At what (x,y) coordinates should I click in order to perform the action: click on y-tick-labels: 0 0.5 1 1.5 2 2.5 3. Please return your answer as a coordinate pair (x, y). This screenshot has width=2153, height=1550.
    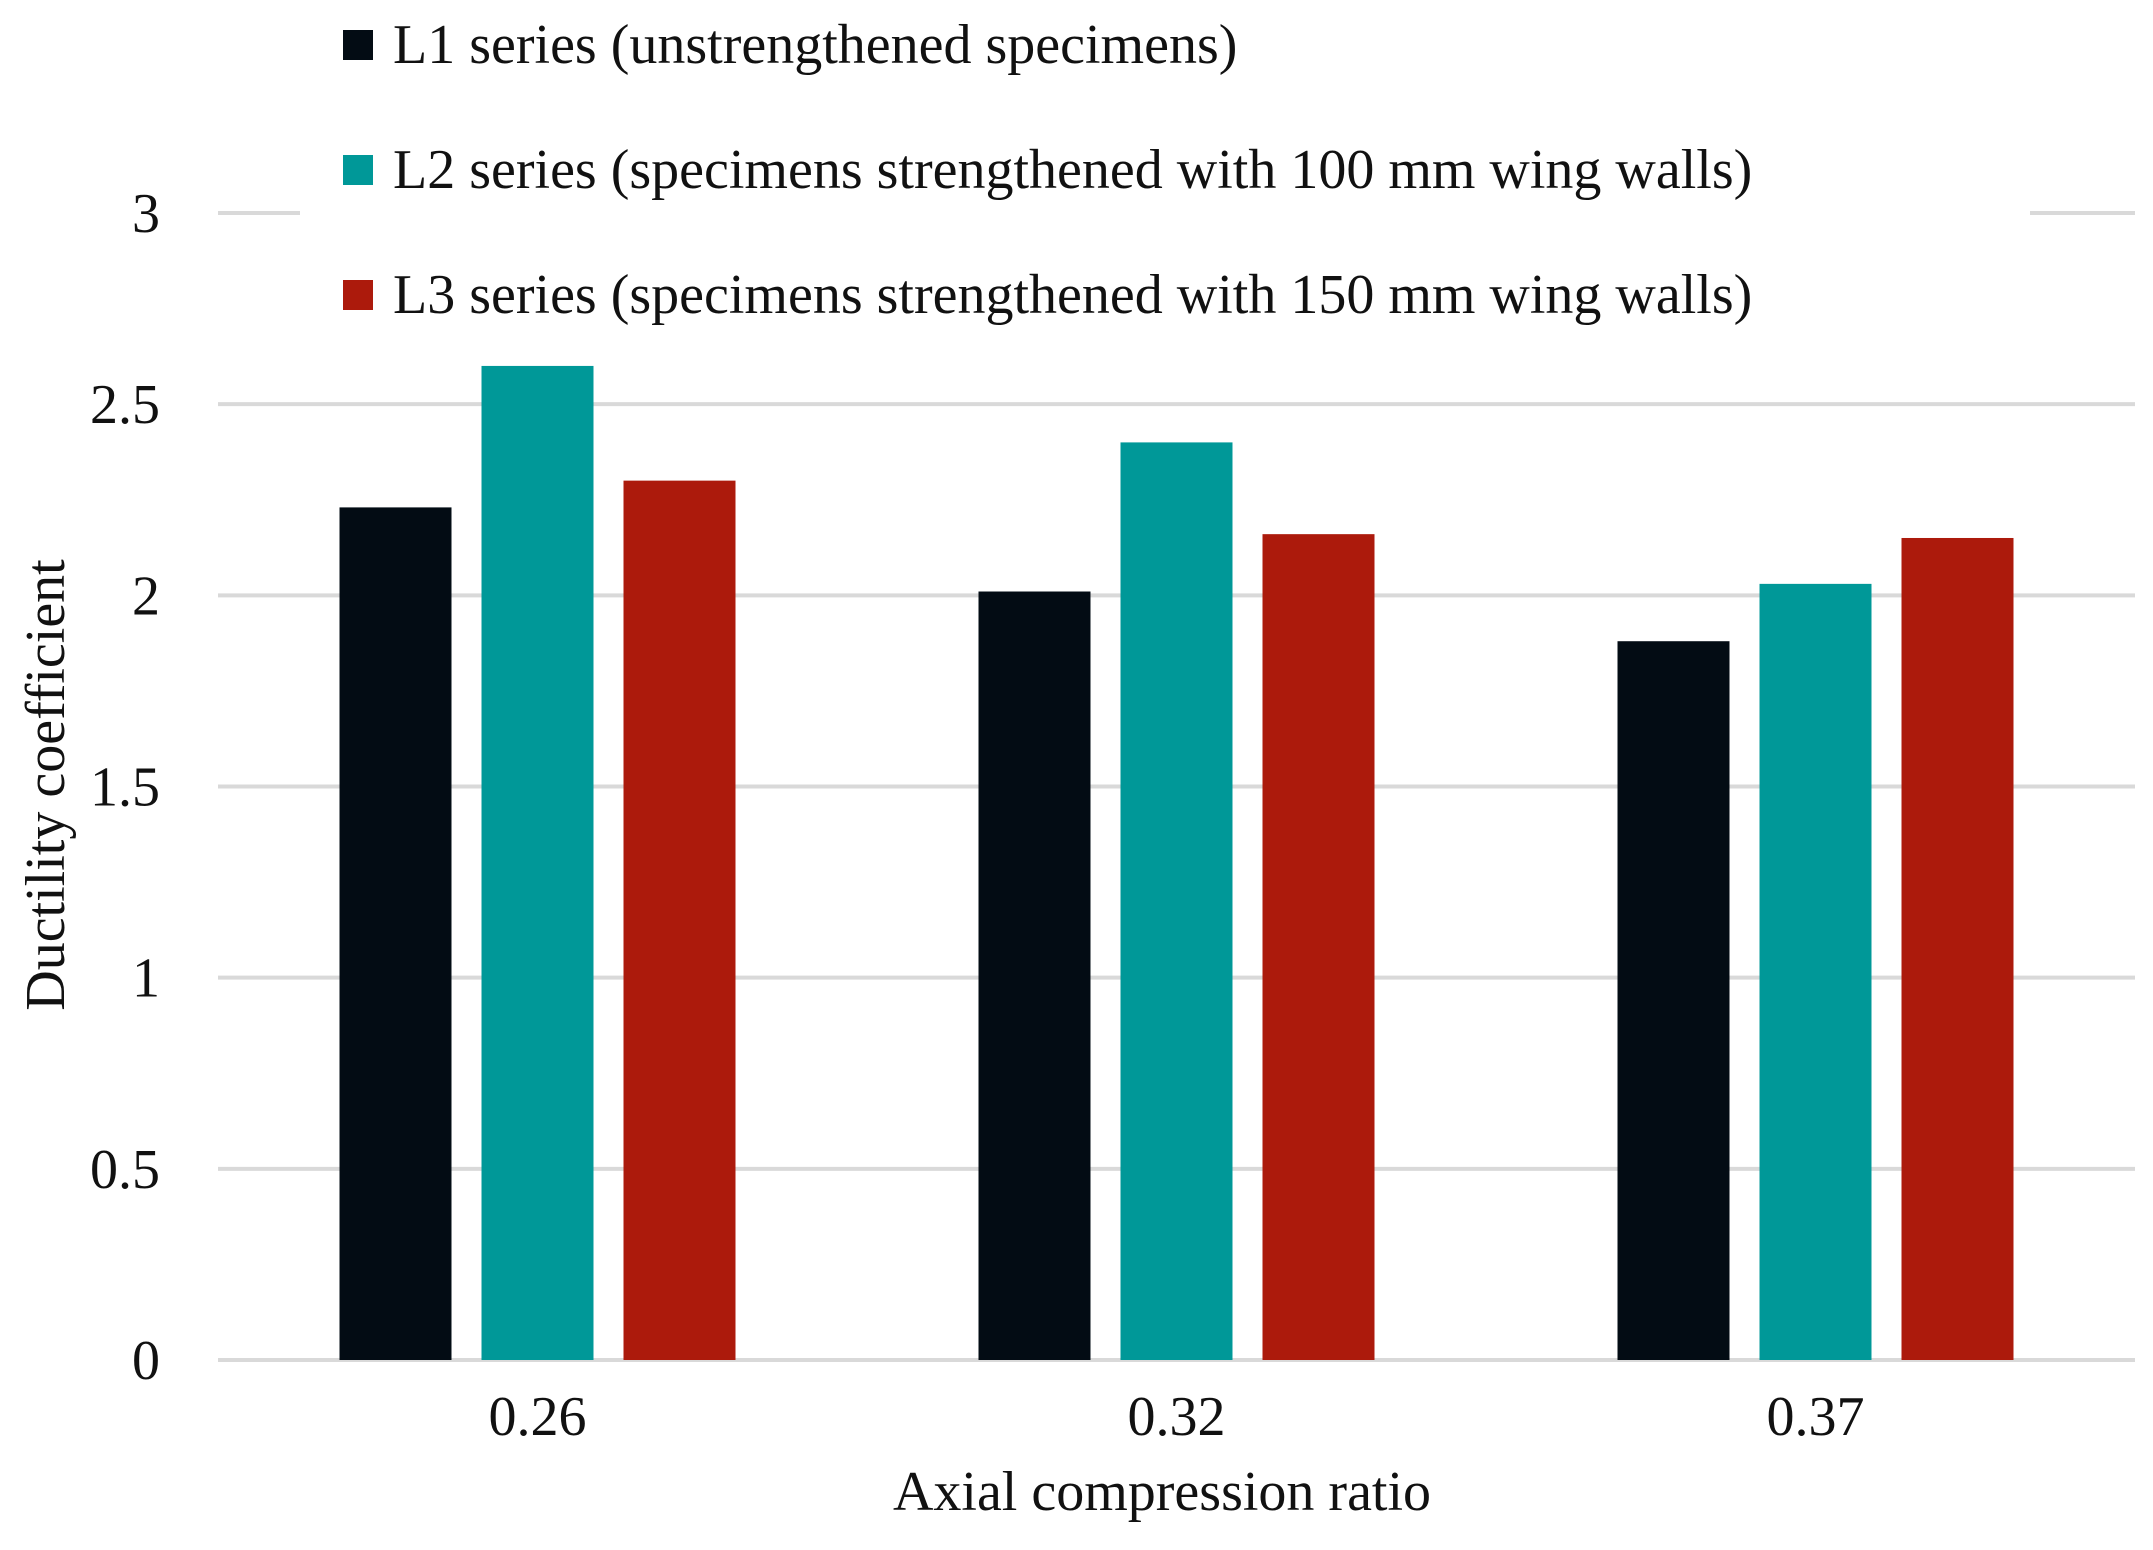
    Looking at the image, I should click on (125, 787).